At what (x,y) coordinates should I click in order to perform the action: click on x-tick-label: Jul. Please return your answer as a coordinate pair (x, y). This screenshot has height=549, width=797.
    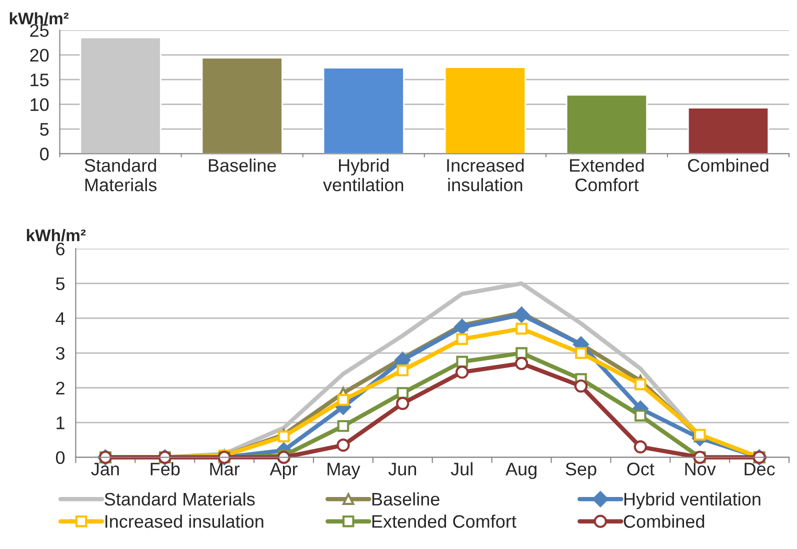
    Looking at the image, I should click on (461, 469).